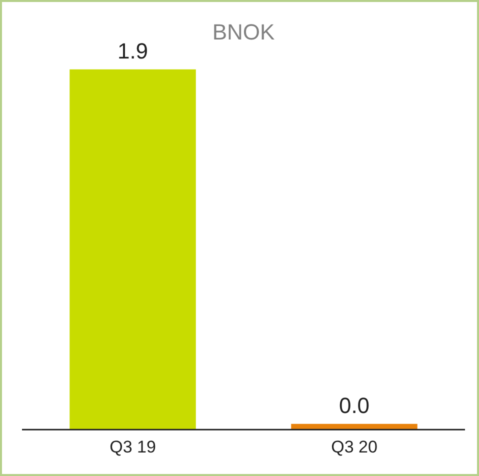  Describe the element at coordinates (354, 446) in the screenshot. I see `x-tick-label: Q3 20` at that location.